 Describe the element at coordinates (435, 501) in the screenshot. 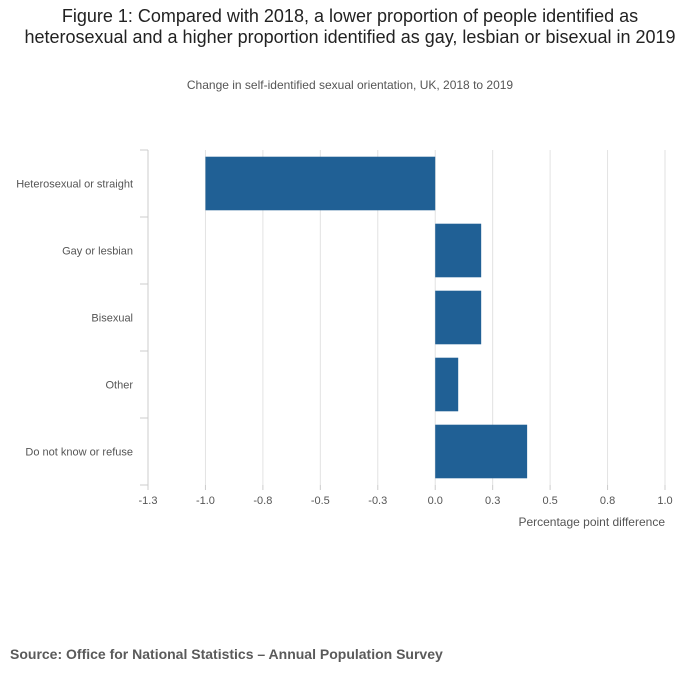

I see `x-tick-label: 0.0` at that location.